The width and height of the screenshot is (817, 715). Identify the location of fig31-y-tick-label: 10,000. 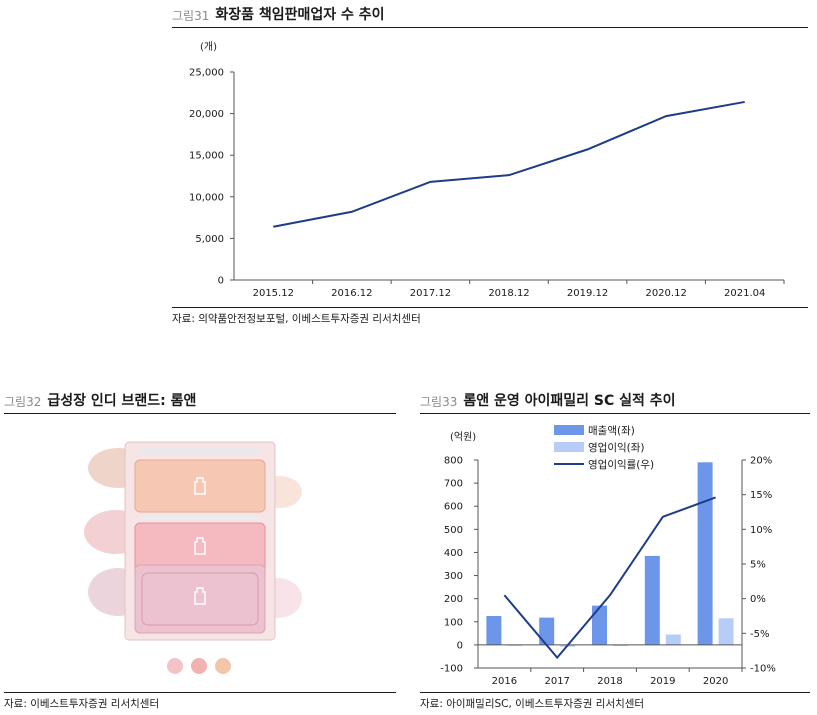
(206, 197).